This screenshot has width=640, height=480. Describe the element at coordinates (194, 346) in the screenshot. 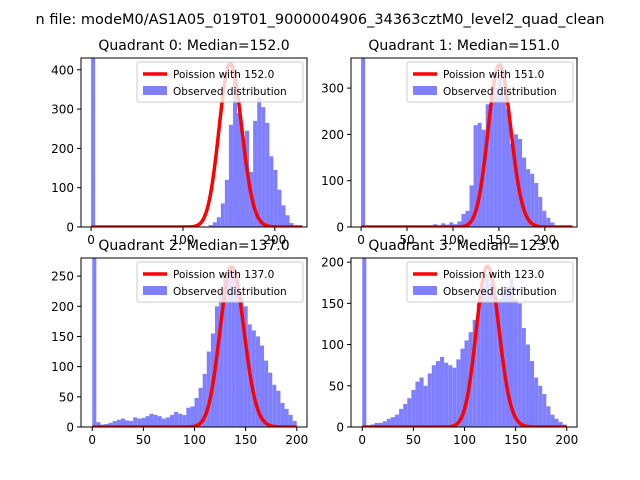

I see `quadrant-2-poisson-line` at that location.